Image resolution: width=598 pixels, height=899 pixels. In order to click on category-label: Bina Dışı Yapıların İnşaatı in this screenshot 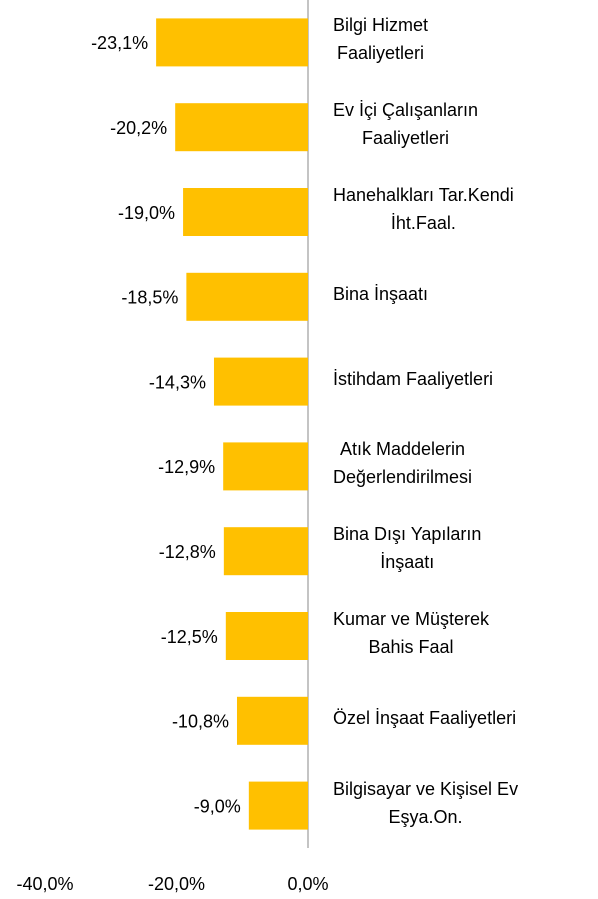, I will do `click(407, 548)`.